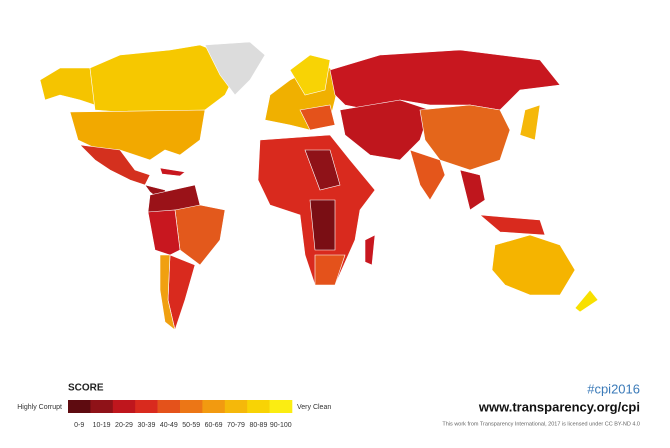 Image resolution: width=670 pixels, height=448 pixels. Describe the element at coordinates (258, 425) in the screenshot. I see `legend-label: 80-89` at that location.